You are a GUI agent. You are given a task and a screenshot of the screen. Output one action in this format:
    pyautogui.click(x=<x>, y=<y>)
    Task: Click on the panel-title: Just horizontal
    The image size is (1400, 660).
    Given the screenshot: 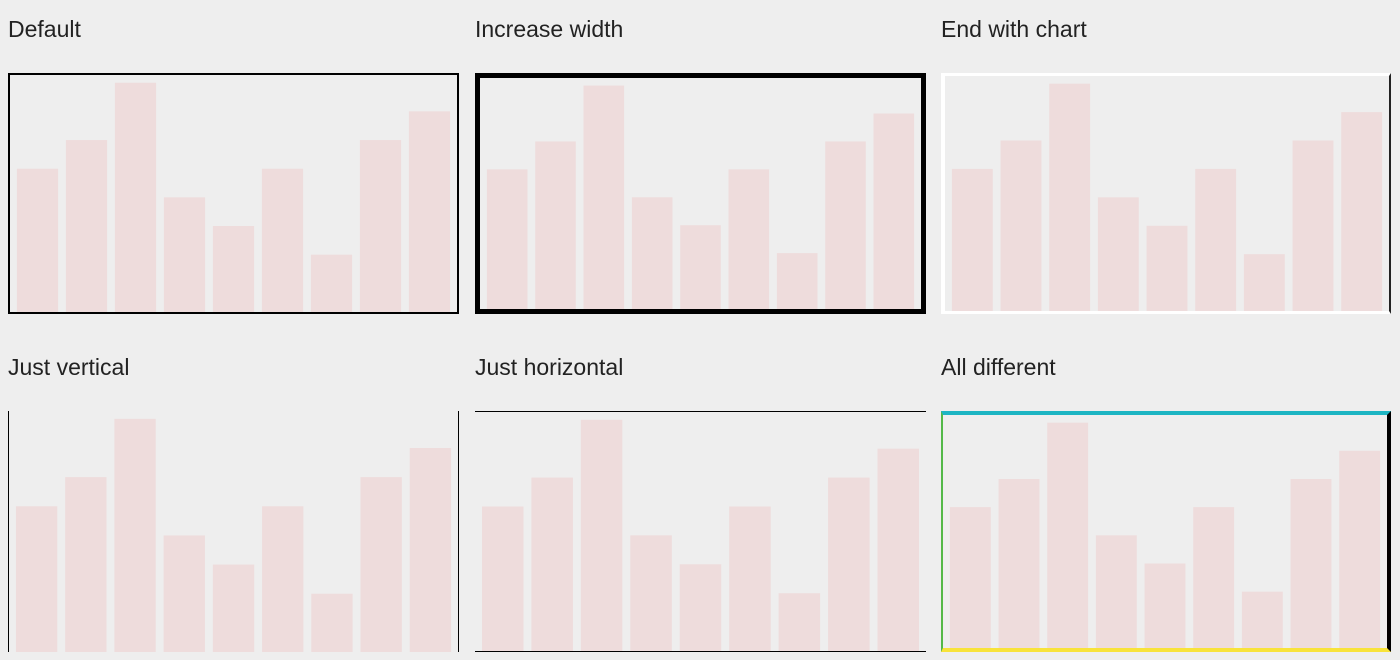 What is the action you would take?
    pyautogui.click(x=549, y=367)
    